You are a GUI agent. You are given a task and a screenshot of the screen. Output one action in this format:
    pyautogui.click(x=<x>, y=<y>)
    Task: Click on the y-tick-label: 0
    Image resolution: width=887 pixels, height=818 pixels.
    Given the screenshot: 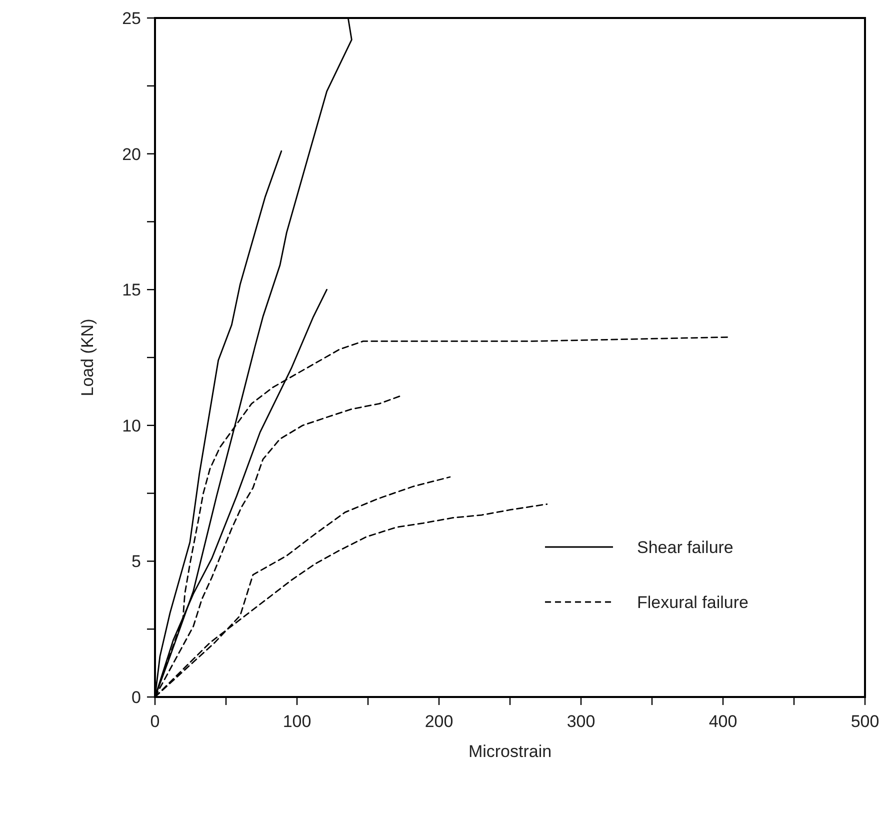 What is the action you would take?
    pyautogui.click(x=136, y=697)
    